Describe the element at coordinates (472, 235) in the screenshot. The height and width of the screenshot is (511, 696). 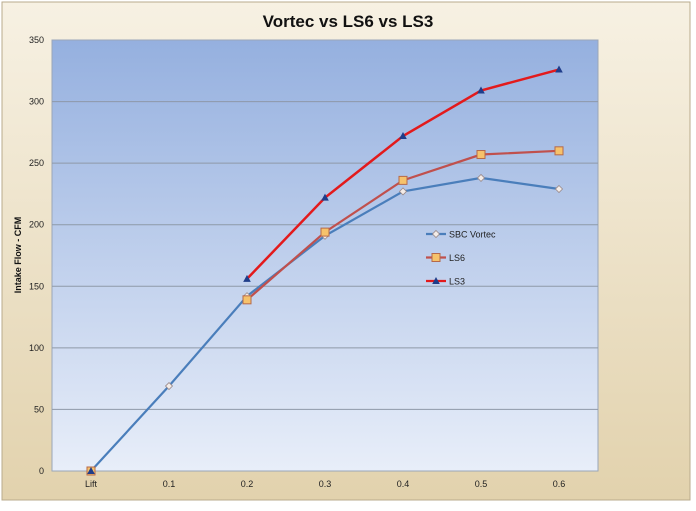
I see `legend-label: SBC Vortec` at that location.